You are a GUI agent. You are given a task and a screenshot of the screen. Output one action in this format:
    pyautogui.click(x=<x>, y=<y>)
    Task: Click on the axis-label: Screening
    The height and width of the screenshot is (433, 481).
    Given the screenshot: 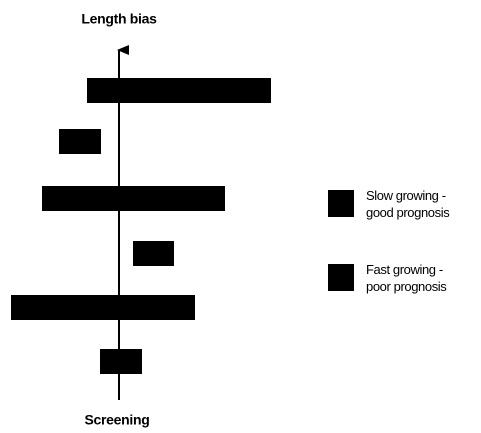 What is the action you would take?
    pyautogui.click(x=117, y=420)
    